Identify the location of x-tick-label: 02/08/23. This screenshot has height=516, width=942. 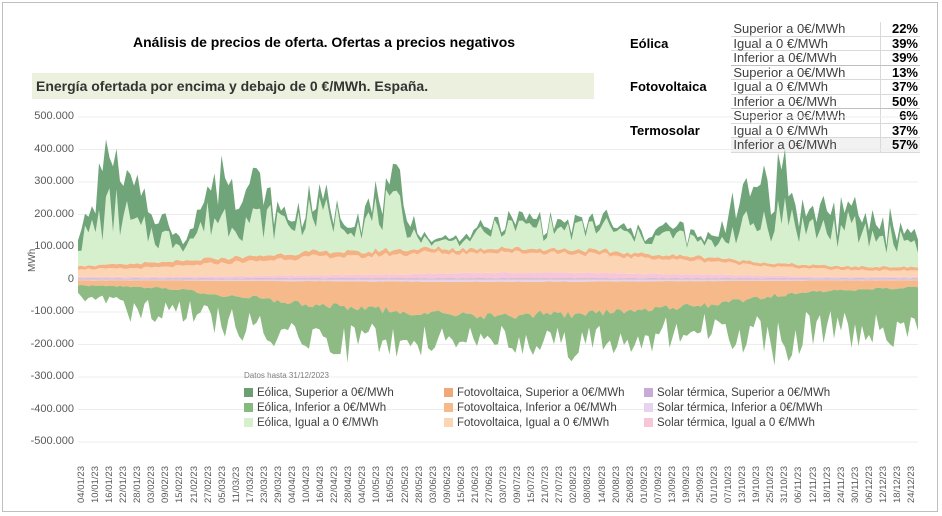
(574, 484).